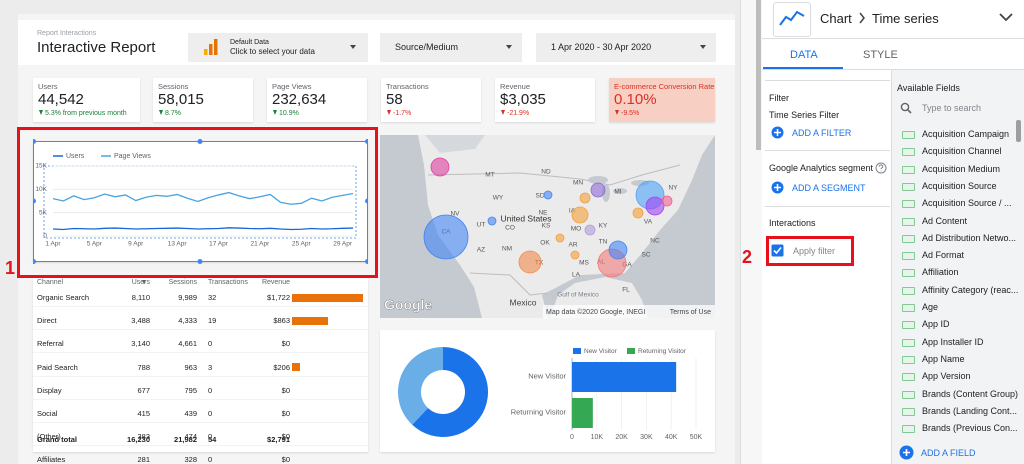  Describe the element at coordinates (210, 344) in the screenshot. I see `table-cell: 0` at that location.